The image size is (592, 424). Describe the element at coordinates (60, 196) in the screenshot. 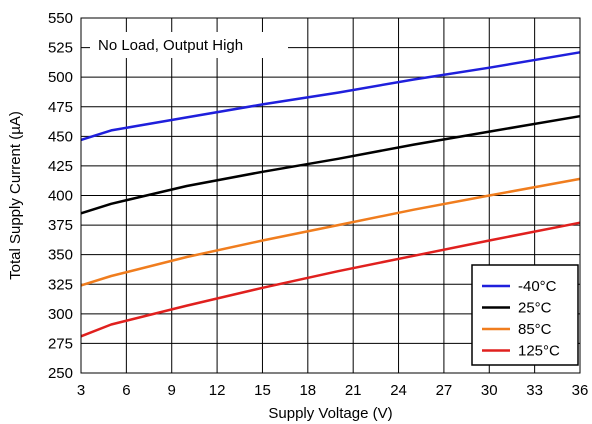

I see `y-tick-label: 400` at that location.